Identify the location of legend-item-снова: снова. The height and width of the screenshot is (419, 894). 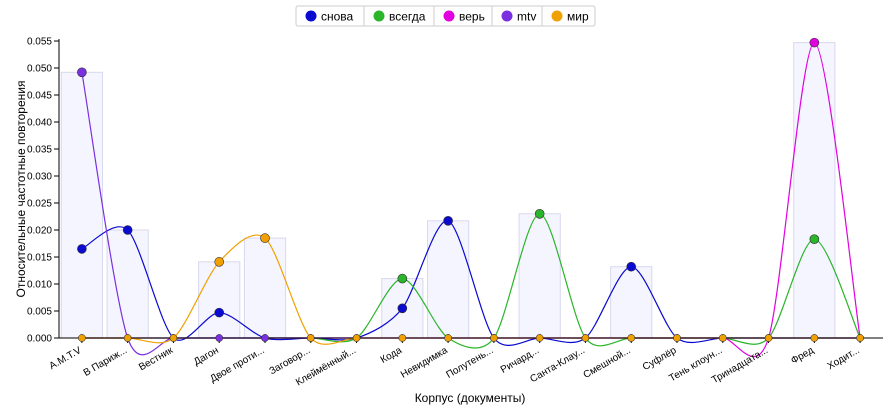
(329, 17).